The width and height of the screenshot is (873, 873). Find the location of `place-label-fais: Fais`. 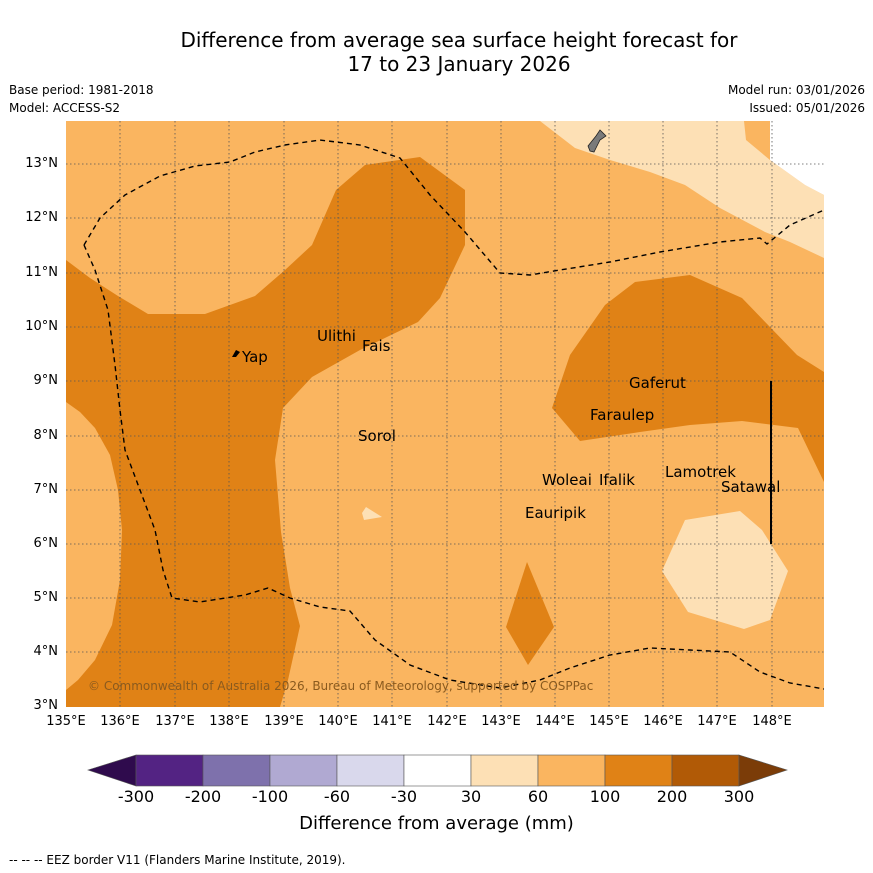

place-label-fais: Fais is located at coordinates (376, 346).